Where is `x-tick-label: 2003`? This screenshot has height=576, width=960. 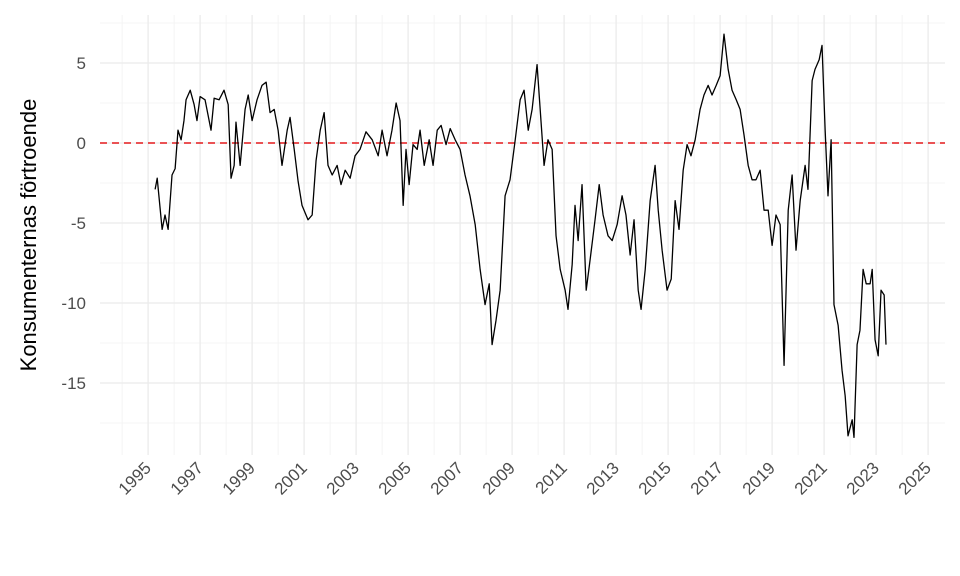 x-tick-label: 2003 is located at coordinates (343, 478).